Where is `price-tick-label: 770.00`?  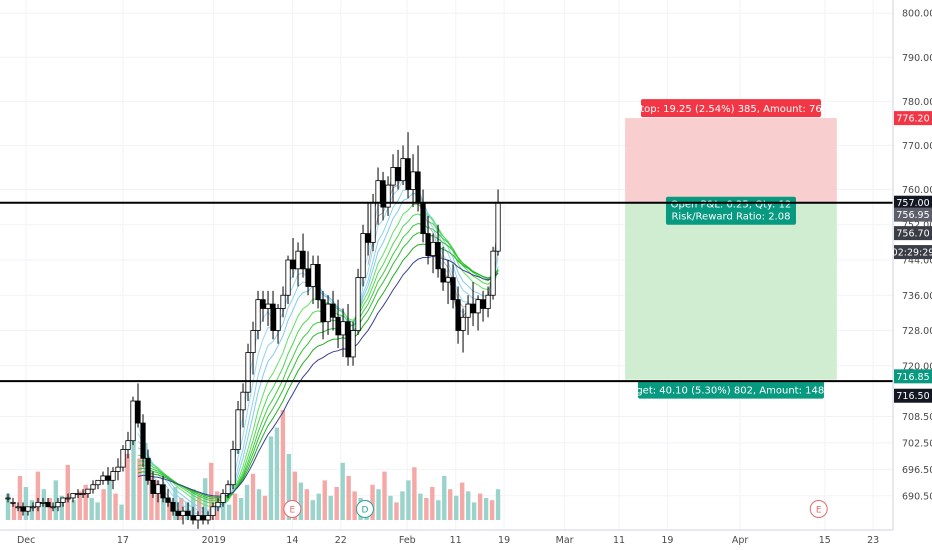 price-tick-label: 770.00 is located at coordinates (917, 146).